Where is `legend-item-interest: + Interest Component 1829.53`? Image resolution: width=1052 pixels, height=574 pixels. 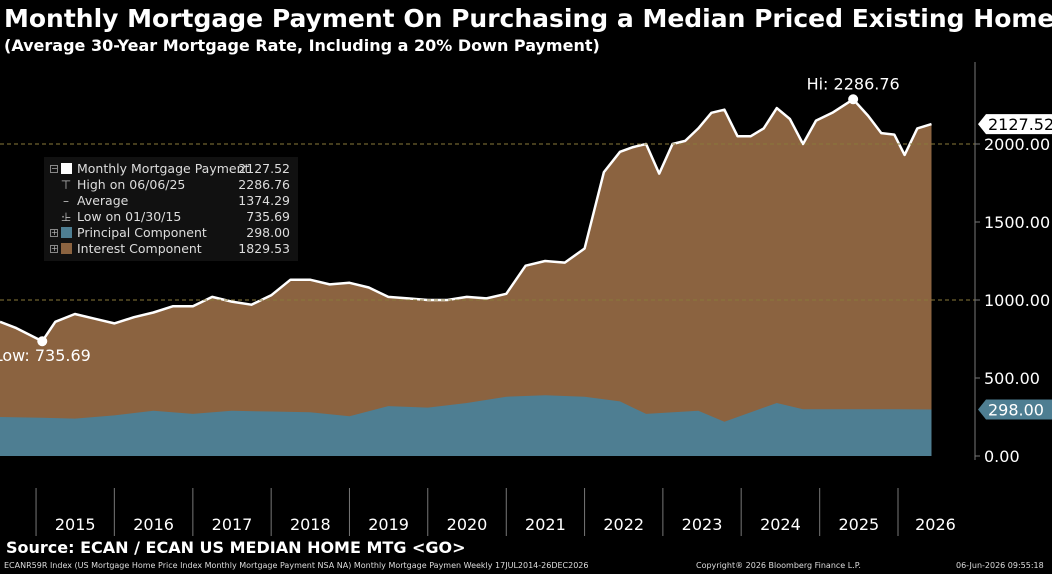 legend-item-interest: + Interest Component 1829.53 is located at coordinates (171, 249).